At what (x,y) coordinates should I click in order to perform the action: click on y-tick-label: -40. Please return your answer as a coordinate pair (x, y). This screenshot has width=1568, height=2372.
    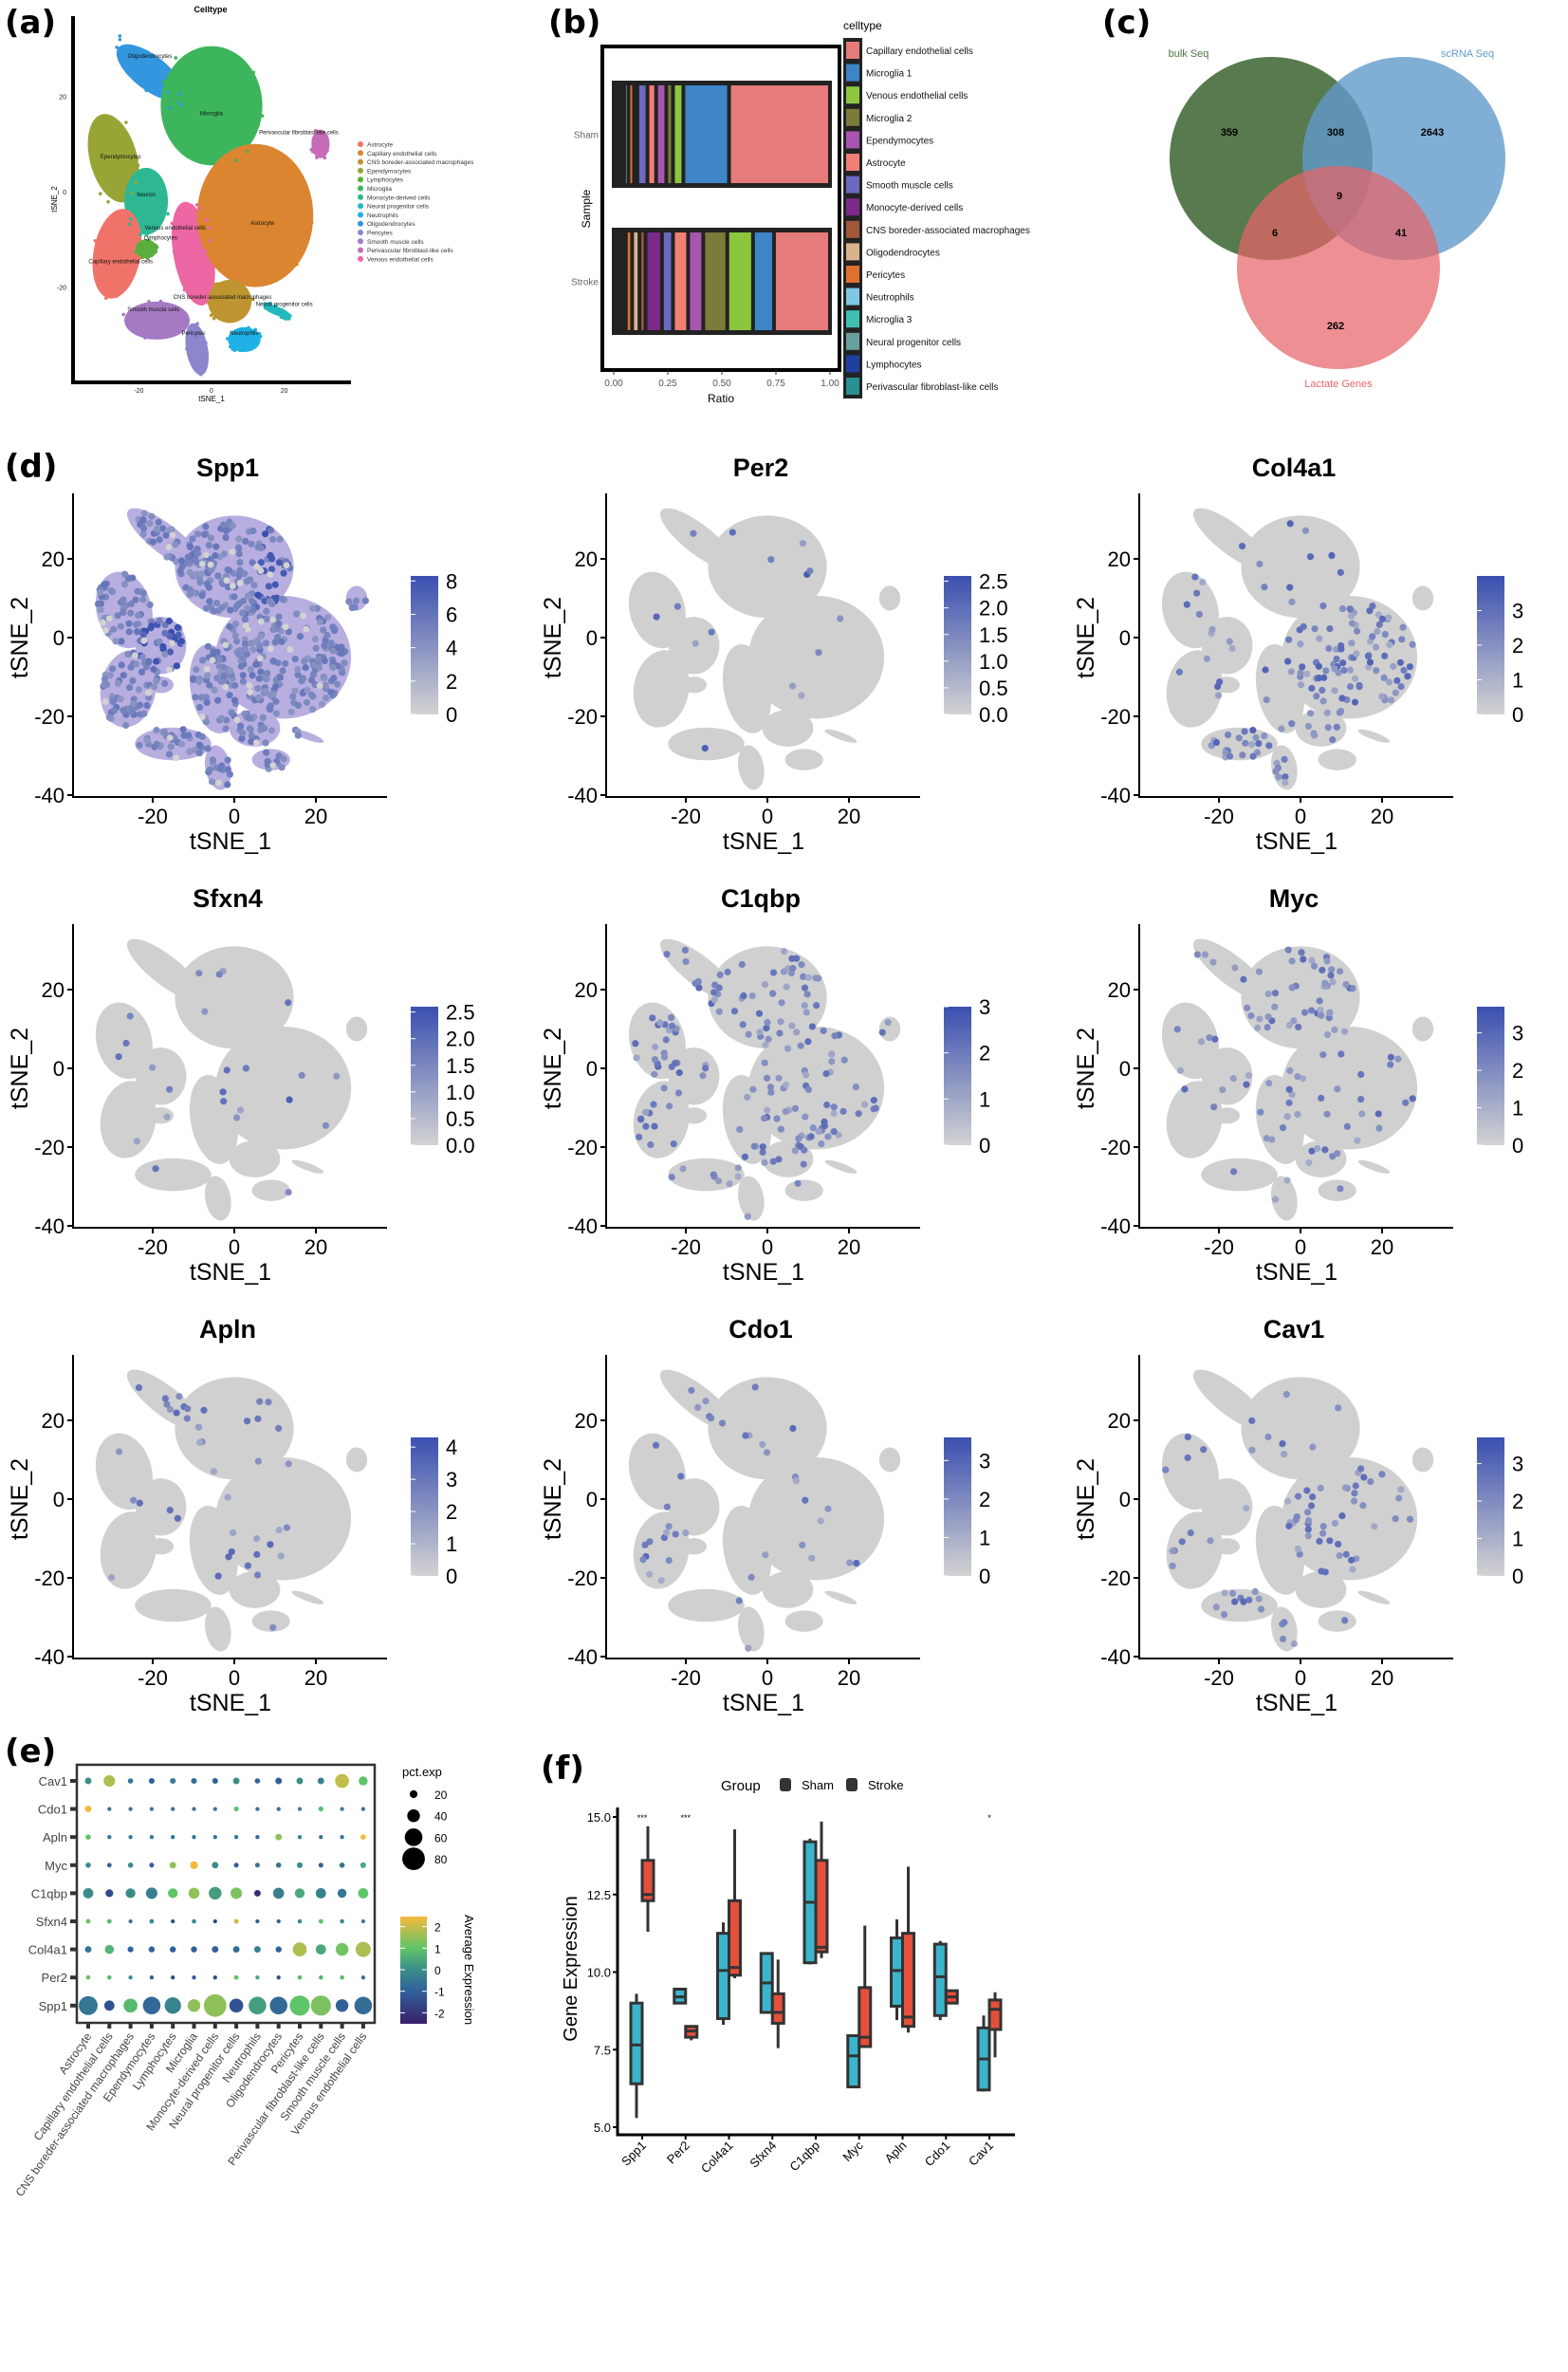
    Looking at the image, I should click on (1115, 1657).